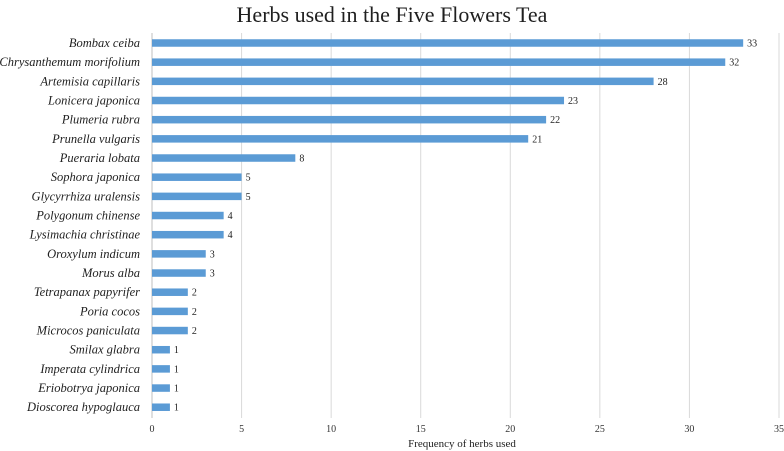 This screenshot has height=451, width=784. What do you see at coordinates (392, 14) in the screenshot?
I see `chart-title: Herbs used in the Five Flowers Tea` at bounding box center [392, 14].